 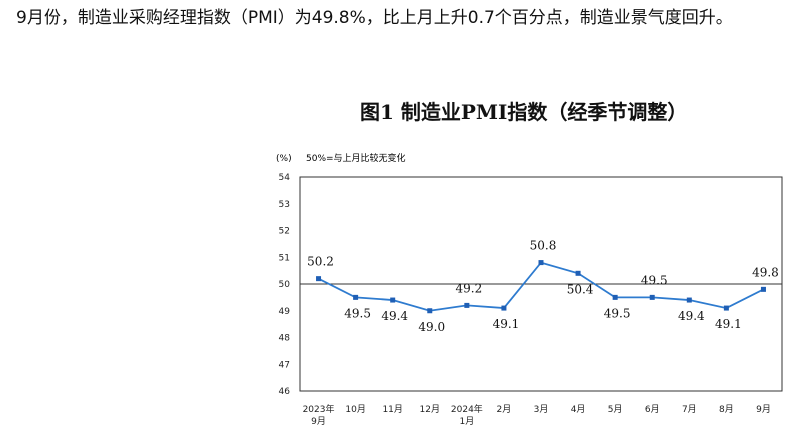 I want to click on x-tick-label: 2023年 9月, so click(x=319, y=415).